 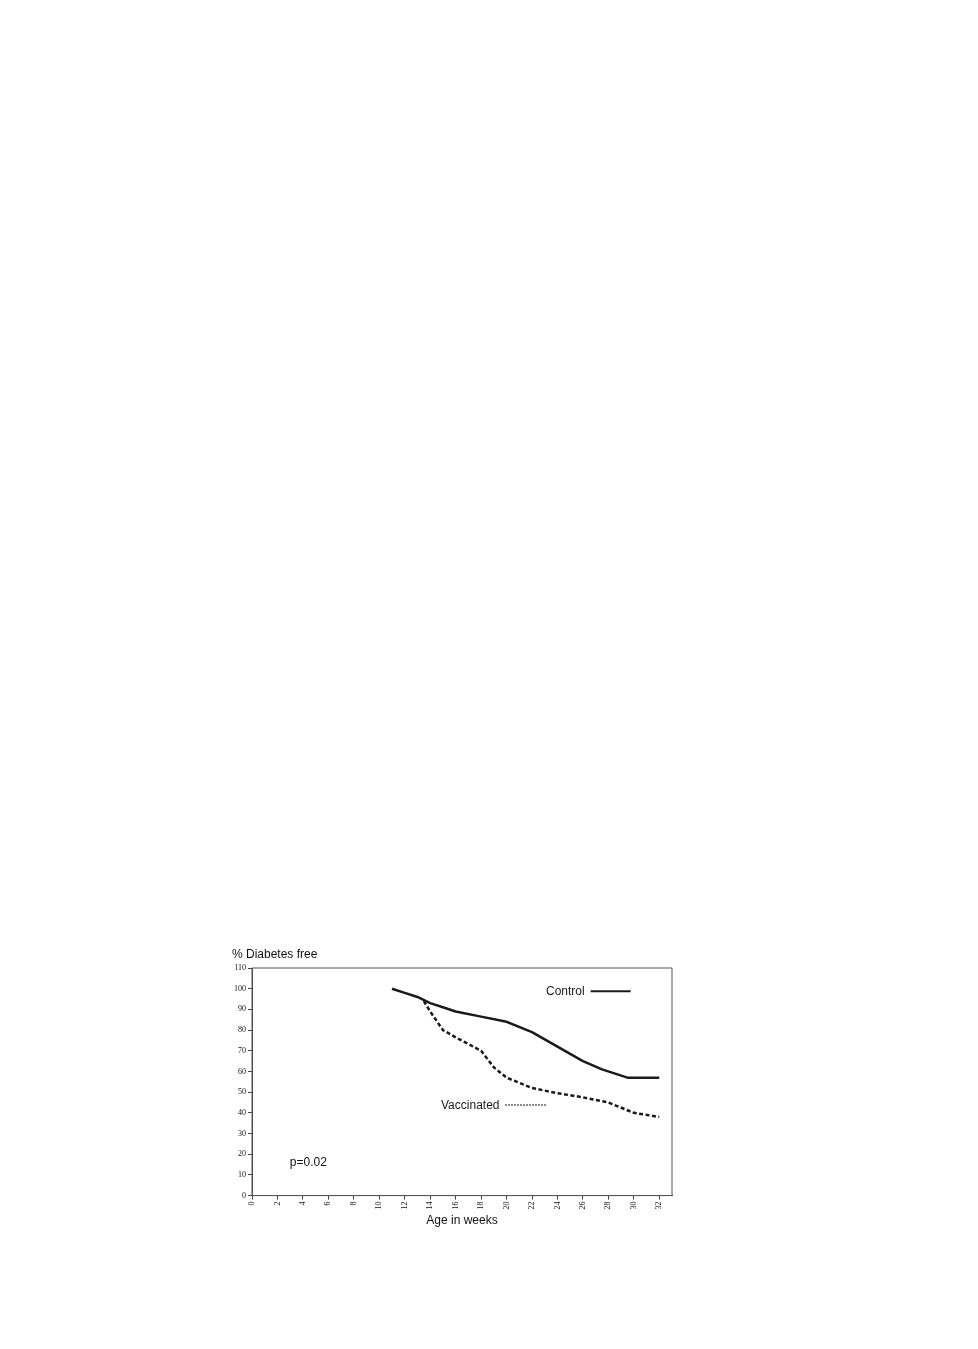 What do you see at coordinates (240, 988) in the screenshot?
I see `y-tick-label: 100` at bounding box center [240, 988].